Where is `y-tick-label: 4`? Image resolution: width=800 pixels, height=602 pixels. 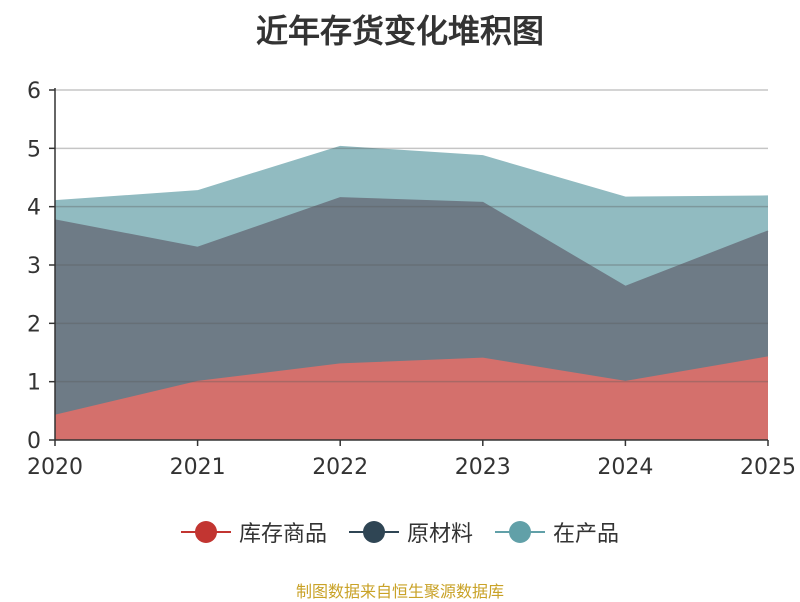 y-tick-label: 4 is located at coordinates (34, 208).